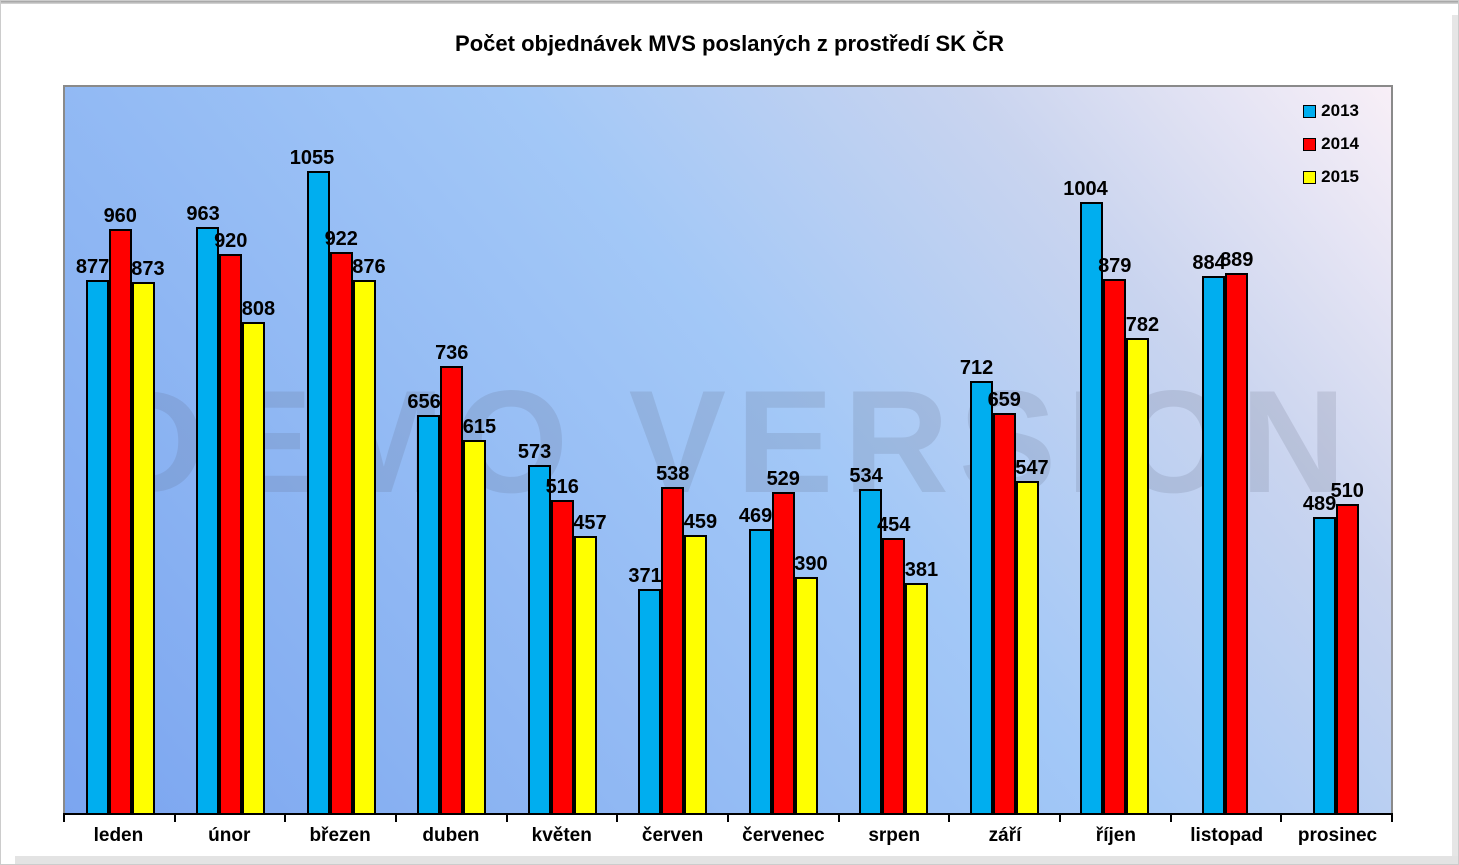 This screenshot has height=865, width=1459. I want to click on bar-2015-říjen: 782, so click(1142, 564).